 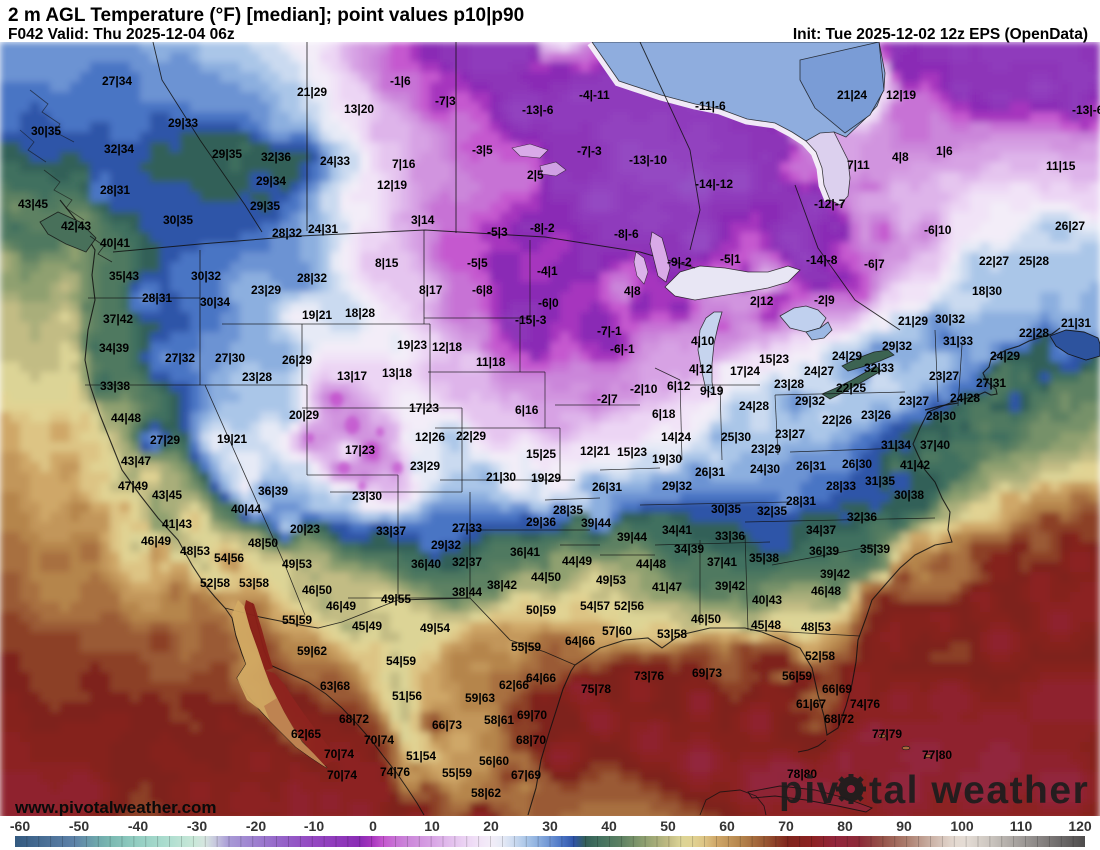 What do you see at coordinates (180, 358) in the screenshot?
I see `svg-text: 27|32` at bounding box center [180, 358].